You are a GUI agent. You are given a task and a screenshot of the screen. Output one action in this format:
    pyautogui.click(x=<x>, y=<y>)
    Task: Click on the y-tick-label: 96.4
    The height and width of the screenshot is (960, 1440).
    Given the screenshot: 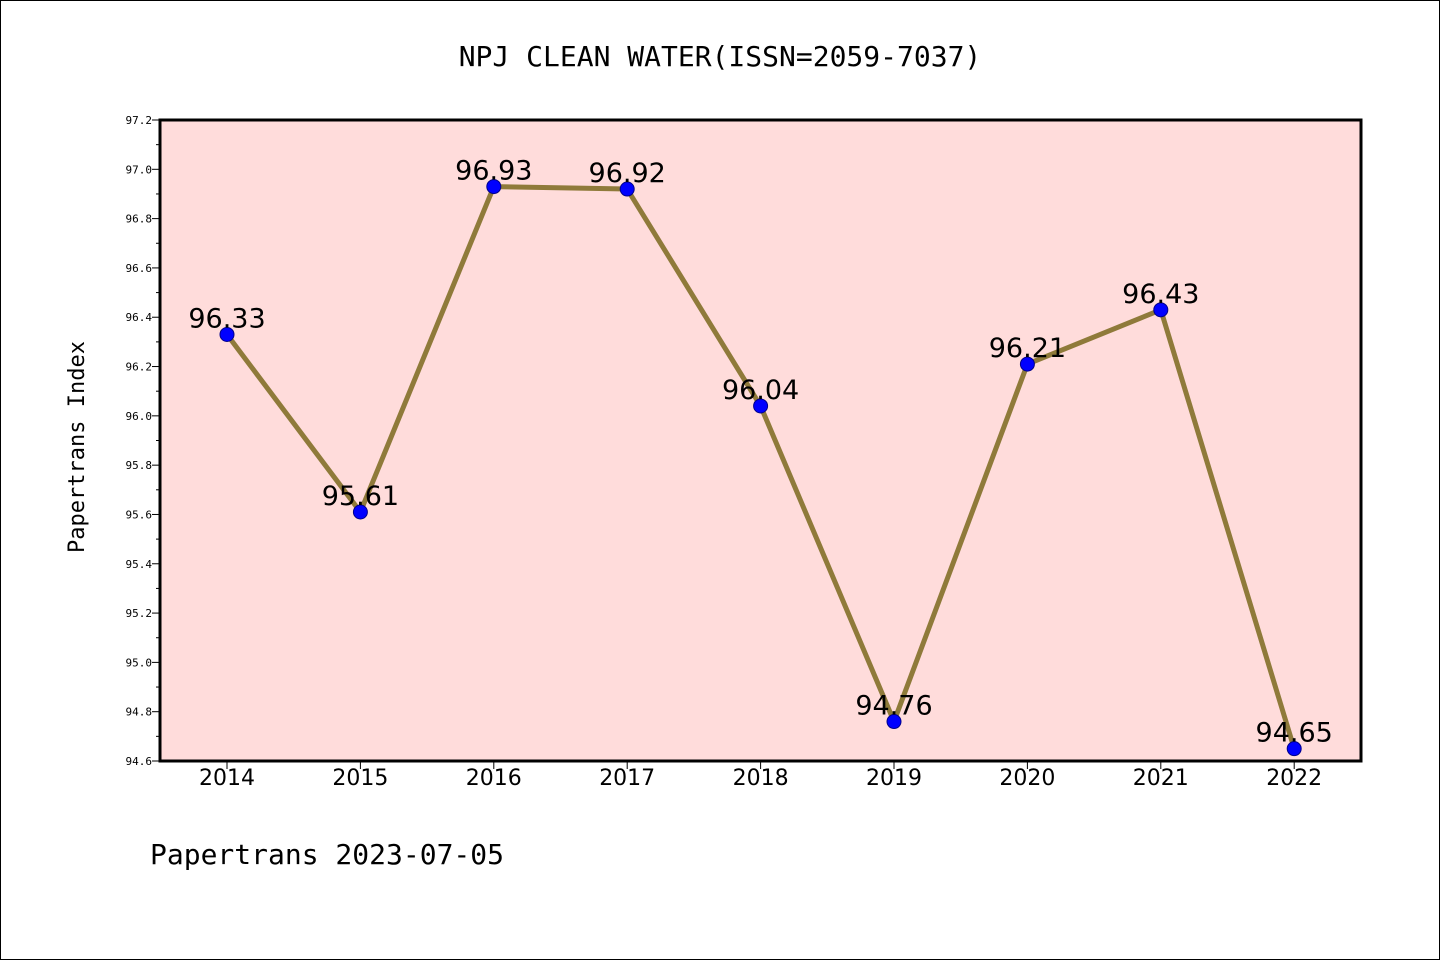 What is the action you would take?
    pyautogui.click(x=139, y=317)
    